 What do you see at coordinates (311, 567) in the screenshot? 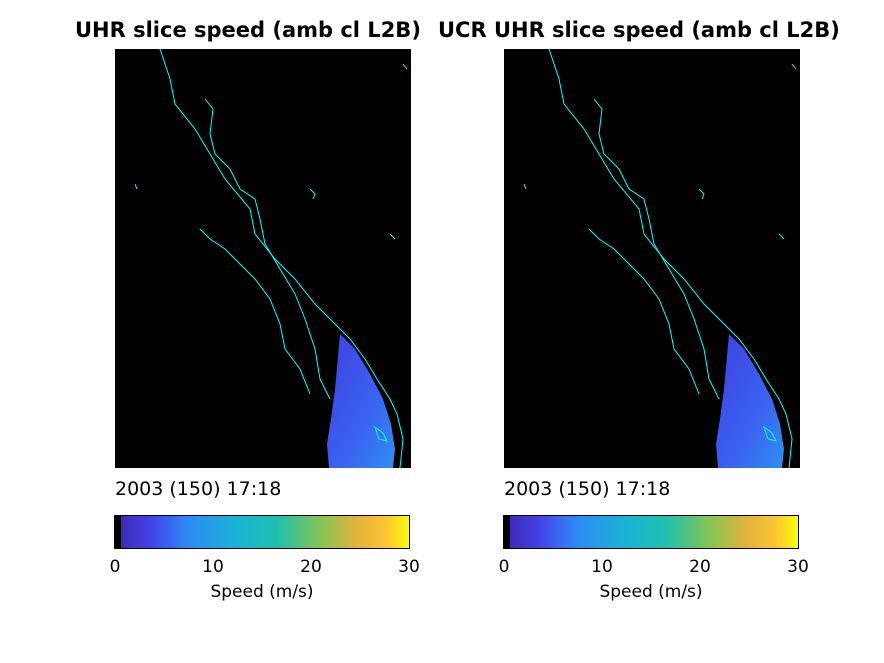
I see `left-colorbar-tick: 20` at bounding box center [311, 567].